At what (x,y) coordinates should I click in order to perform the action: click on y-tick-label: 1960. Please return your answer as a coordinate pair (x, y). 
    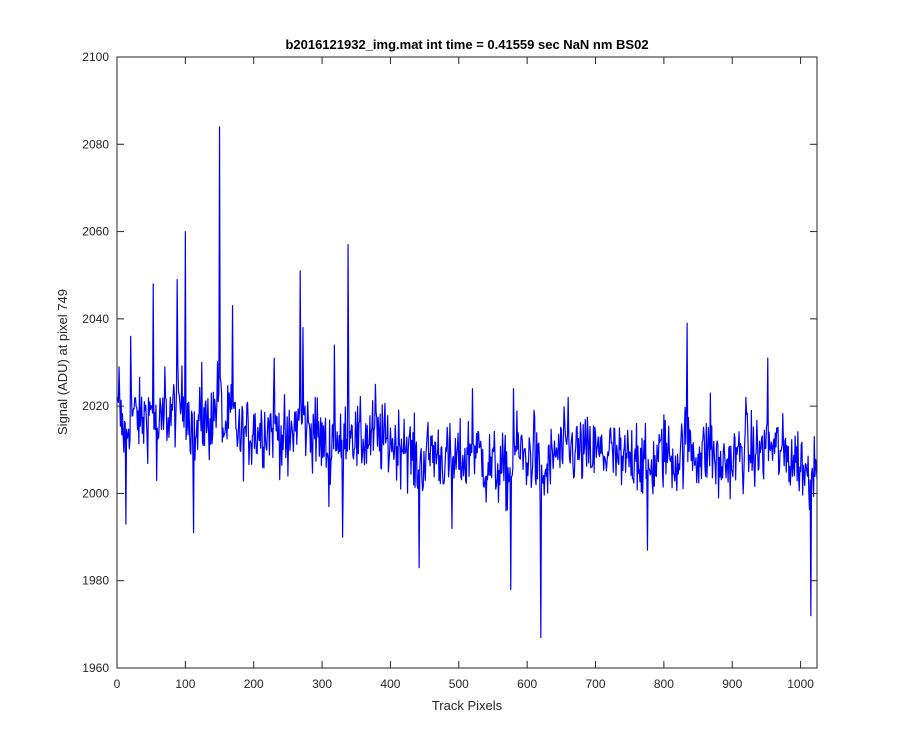
    Looking at the image, I should click on (95, 668).